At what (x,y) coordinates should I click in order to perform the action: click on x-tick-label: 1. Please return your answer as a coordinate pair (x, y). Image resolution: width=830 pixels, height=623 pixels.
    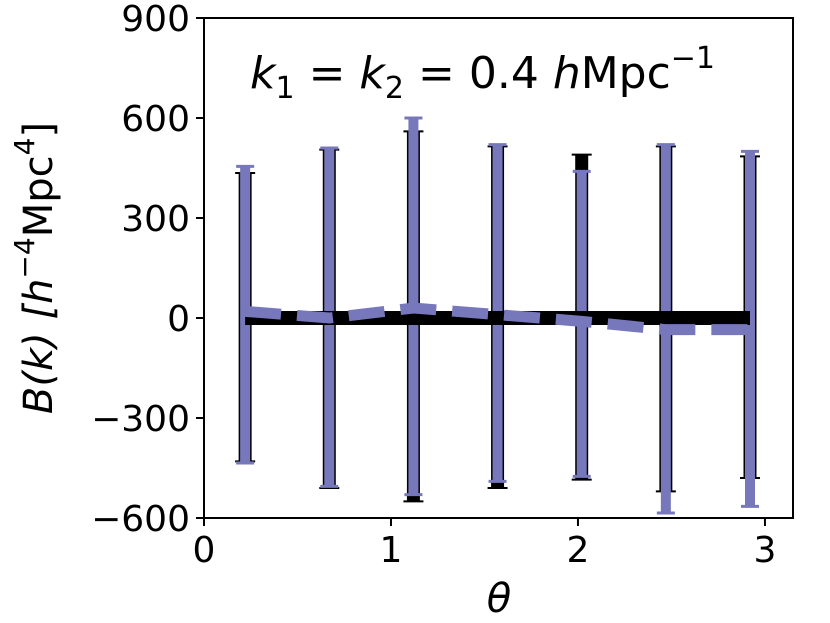
    Looking at the image, I should click on (391, 550).